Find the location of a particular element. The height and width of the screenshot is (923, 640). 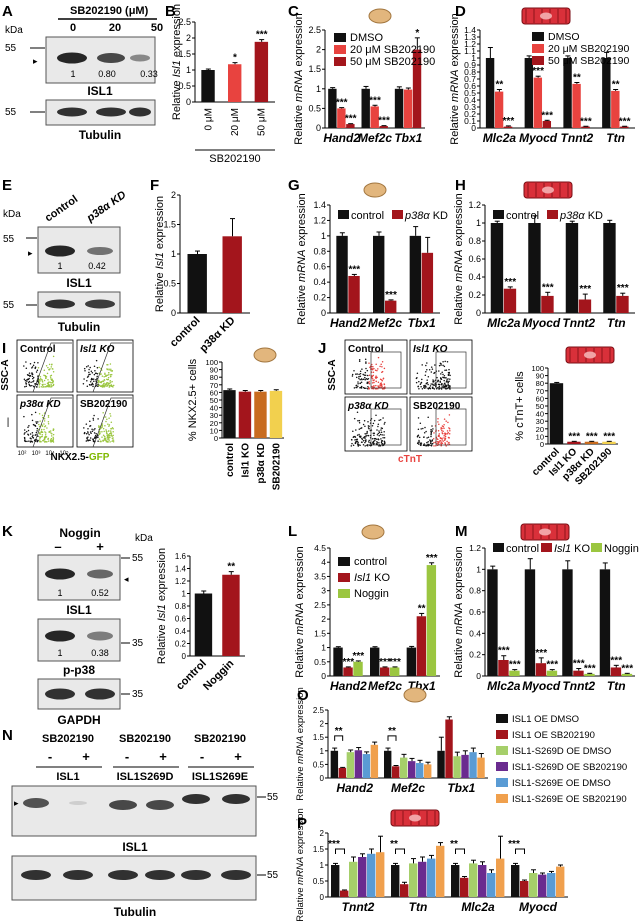

y-tick-label: 1.6 is located at coordinates (181, 556).